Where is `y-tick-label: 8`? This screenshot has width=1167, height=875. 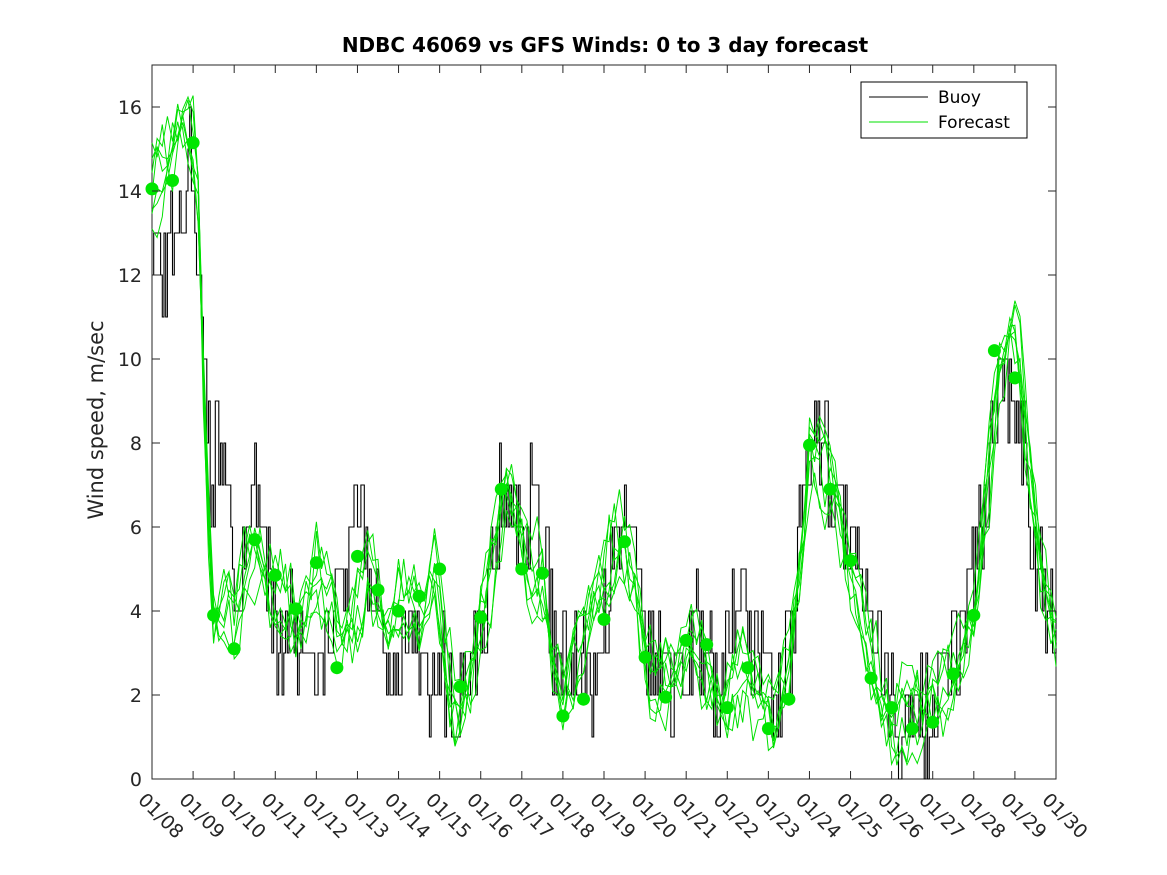 y-tick-label: 8 is located at coordinates (136, 444).